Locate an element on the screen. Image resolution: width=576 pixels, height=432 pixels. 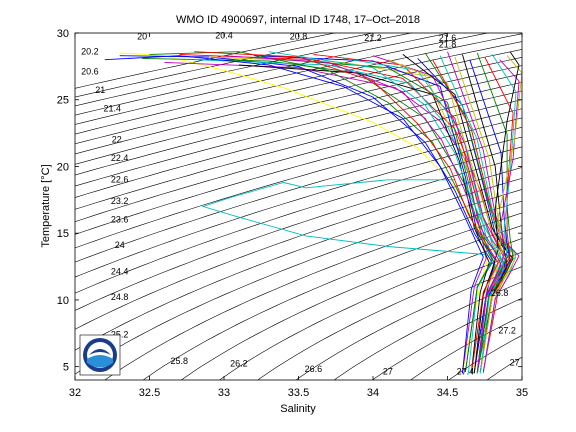
isopycnal-label: 26.2 is located at coordinates (239, 364).